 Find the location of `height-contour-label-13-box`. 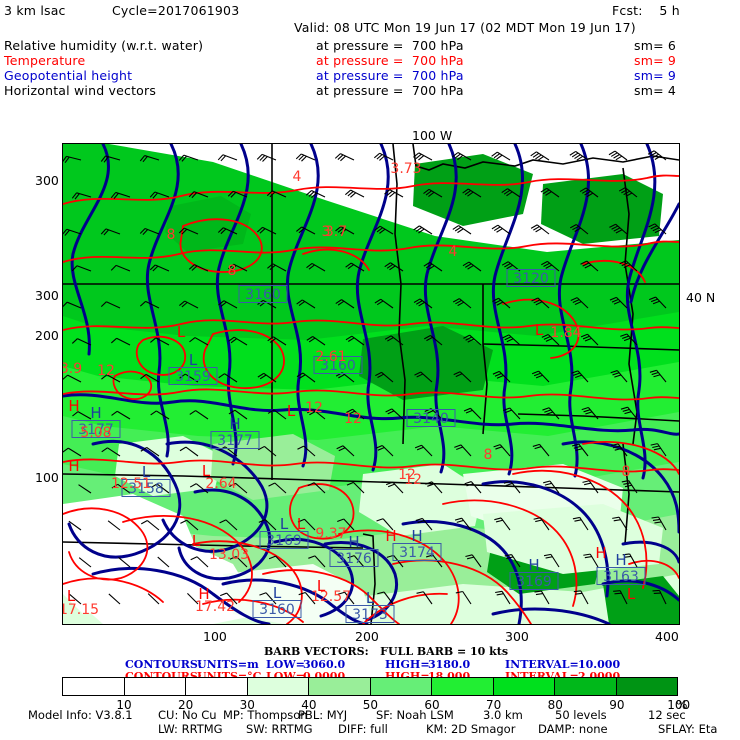

height-contour-label-13-box is located at coordinates (277, 609).